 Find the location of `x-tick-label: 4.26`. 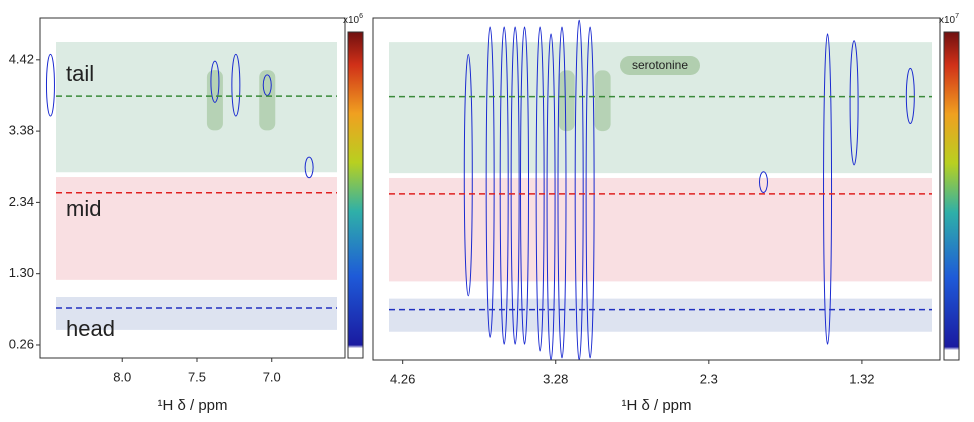

x-tick-label: 4.26 is located at coordinates (402, 378).